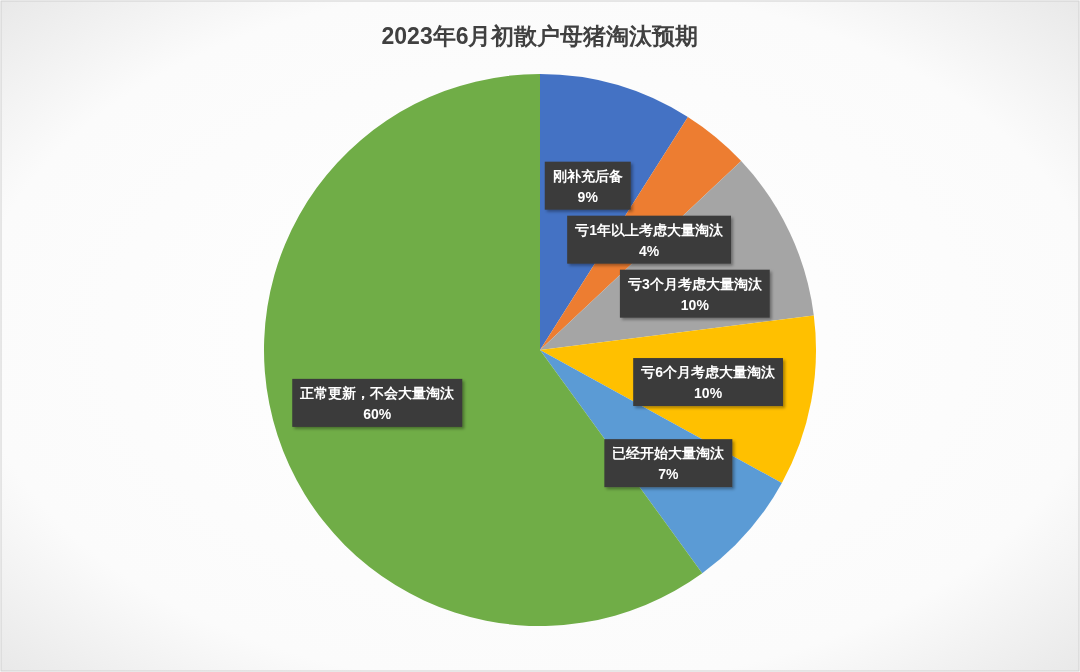  Describe the element at coordinates (587, 175) in the screenshot. I see `slice-label: 刚补充后备` at that location.